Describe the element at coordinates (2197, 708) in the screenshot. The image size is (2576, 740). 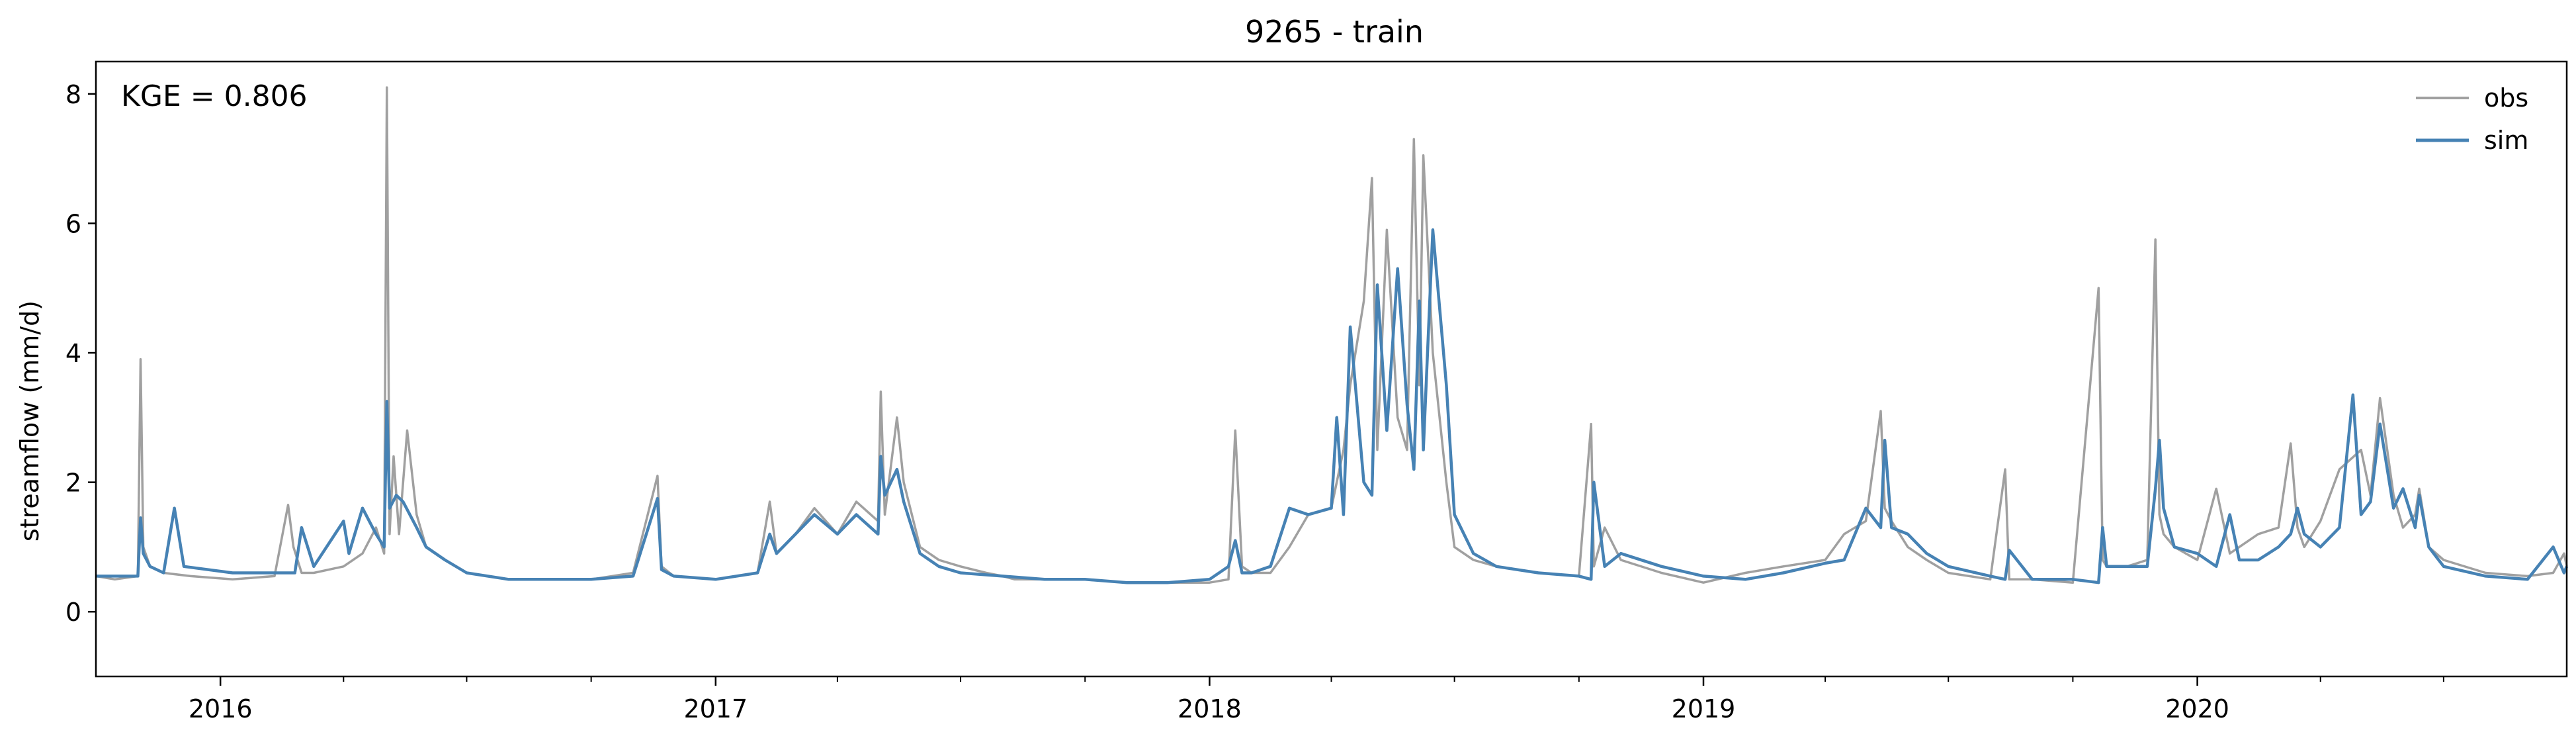
I see `x-tick-label: 2020` at that location.